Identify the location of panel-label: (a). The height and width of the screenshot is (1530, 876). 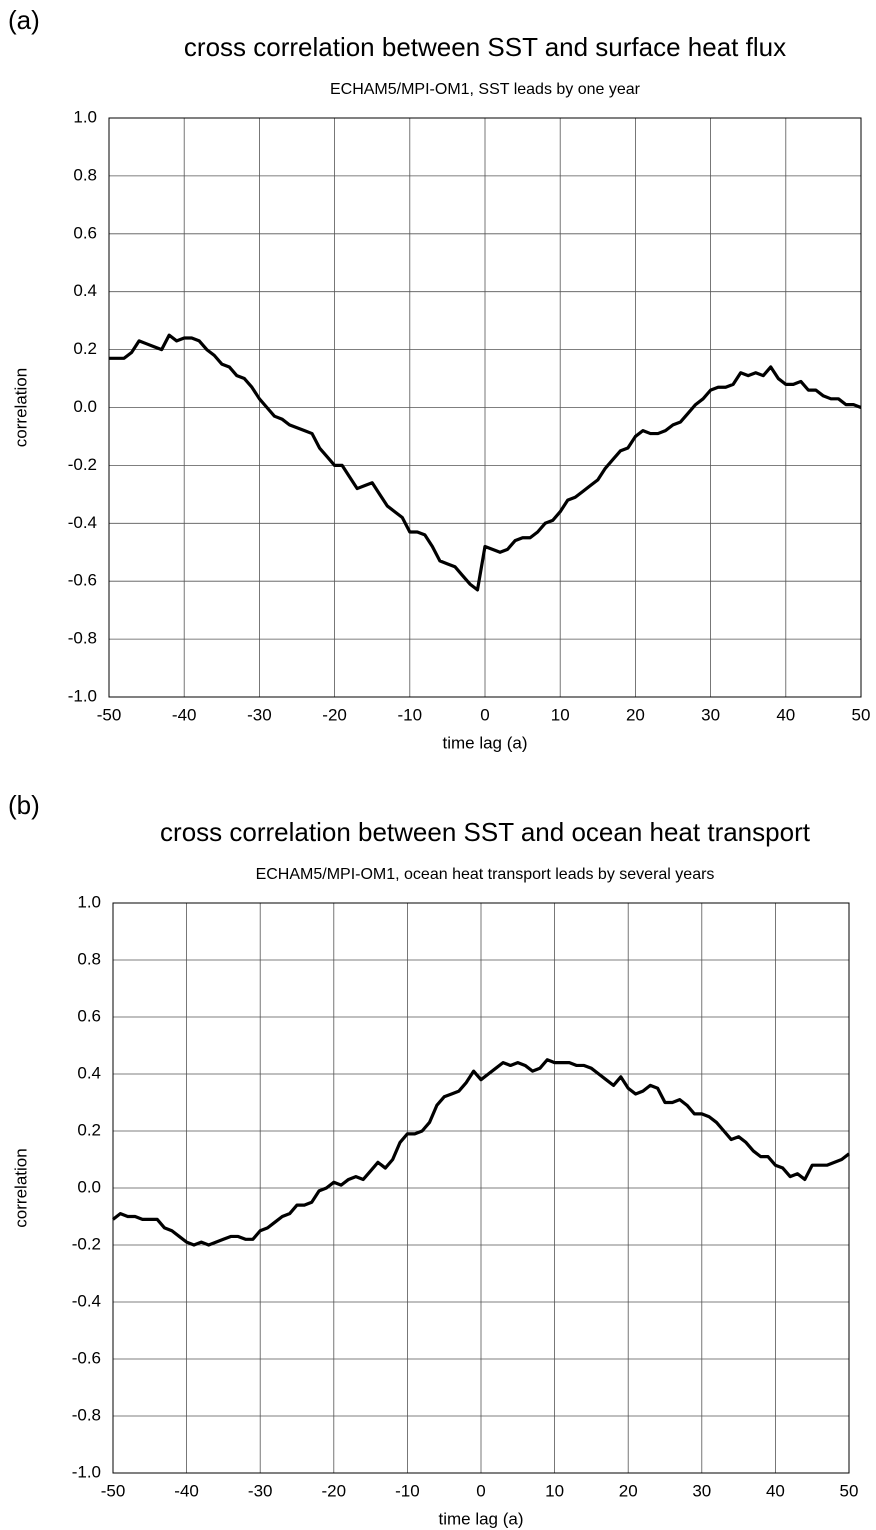
(24, 20).